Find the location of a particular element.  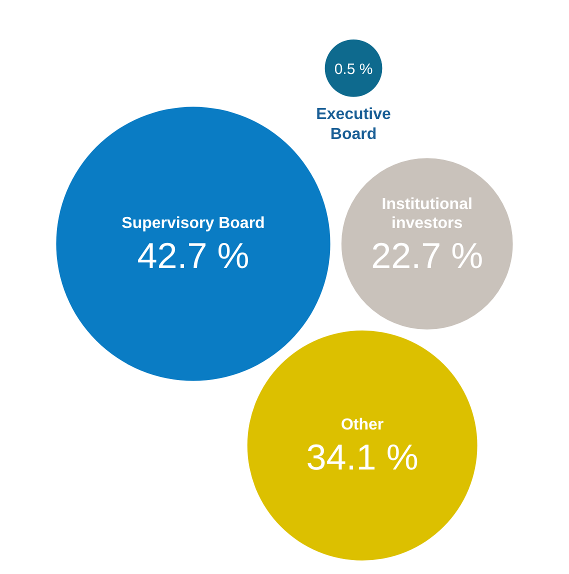

data-label: 22.7 % is located at coordinates (427, 255).